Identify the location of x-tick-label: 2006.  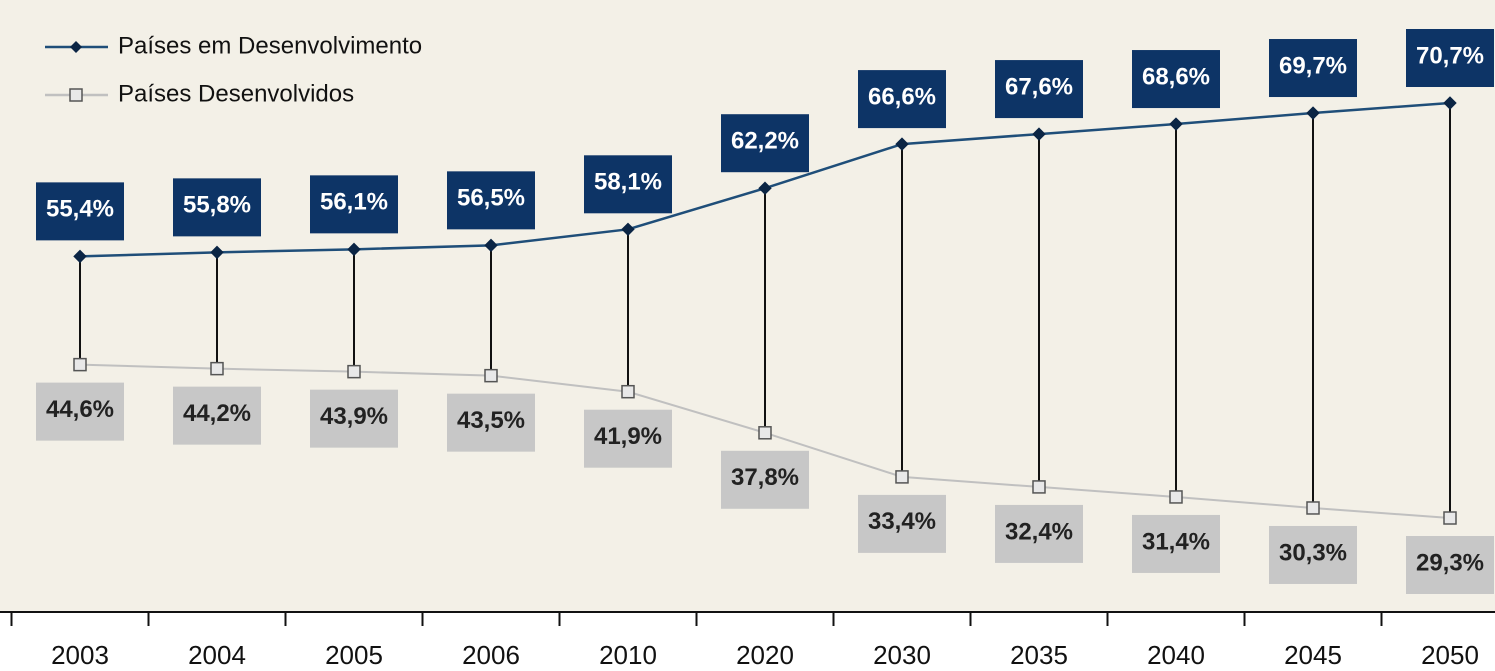
(491, 655).